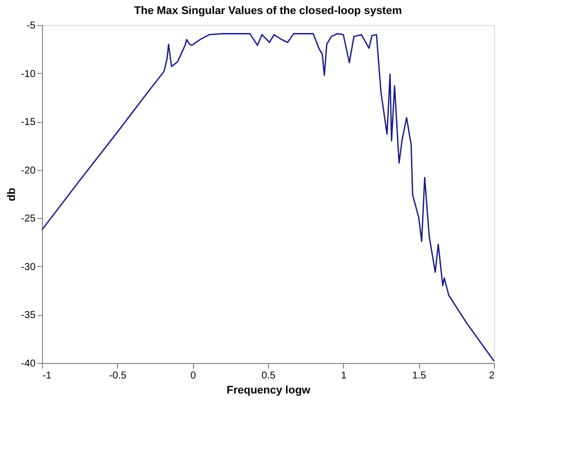 Image resolution: width=569 pixels, height=469 pixels. Describe the element at coordinates (28, 364) in the screenshot. I see `y-tick-label: -40` at that location.